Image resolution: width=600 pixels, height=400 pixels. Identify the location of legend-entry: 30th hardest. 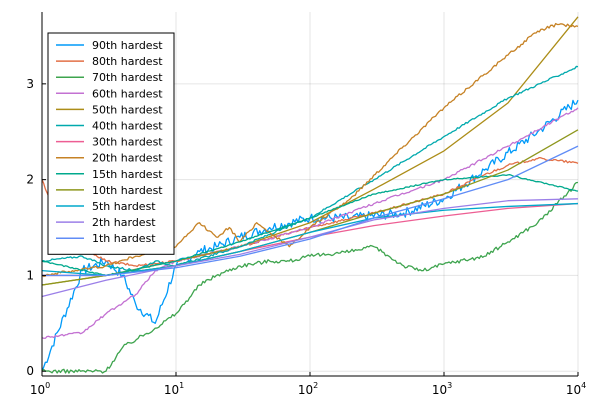
(109, 142).